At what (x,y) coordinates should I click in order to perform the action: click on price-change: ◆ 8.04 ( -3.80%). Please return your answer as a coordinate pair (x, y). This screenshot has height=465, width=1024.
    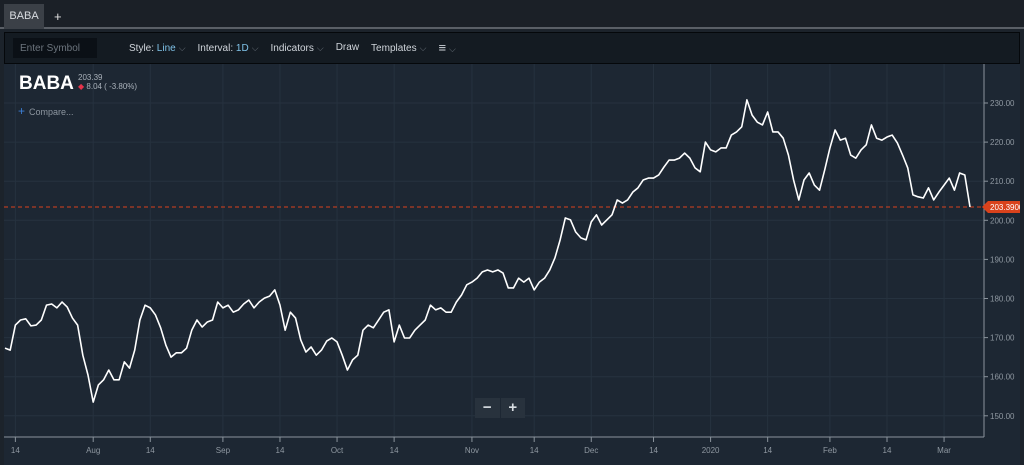
    Looking at the image, I should click on (107, 86).